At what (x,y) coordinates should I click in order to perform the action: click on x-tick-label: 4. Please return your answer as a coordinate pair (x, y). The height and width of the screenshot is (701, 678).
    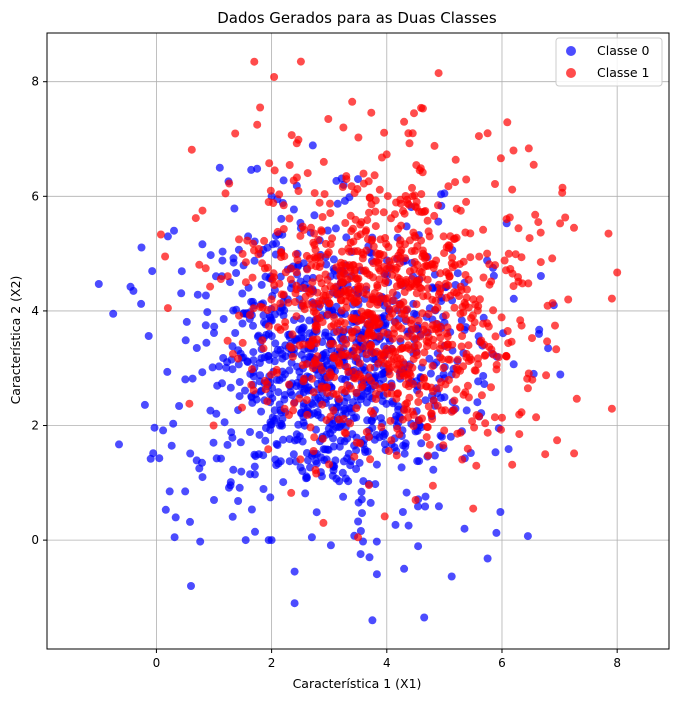
    Looking at the image, I should click on (387, 663).